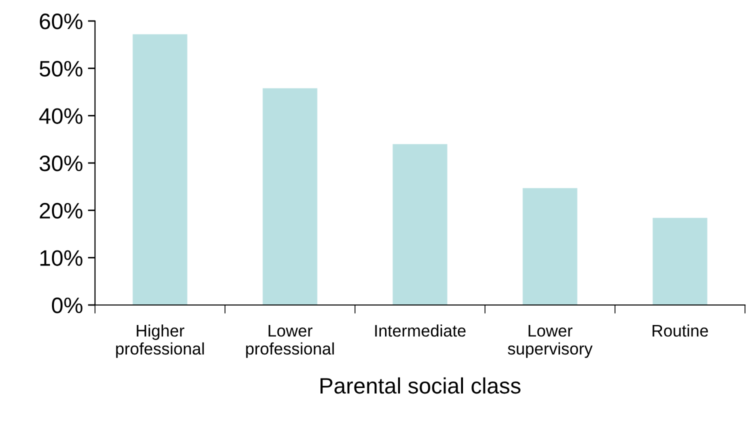  I want to click on y-tick-label: 60%, so click(61, 22).